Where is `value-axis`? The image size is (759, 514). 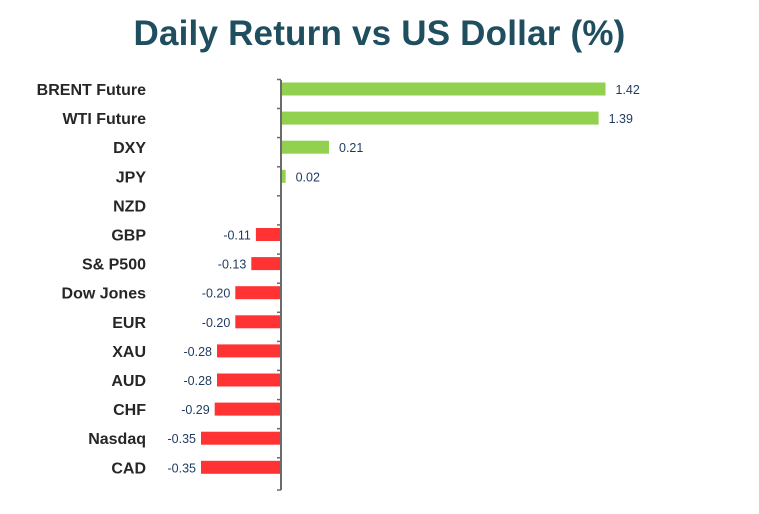 value-axis is located at coordinates (279, 284).